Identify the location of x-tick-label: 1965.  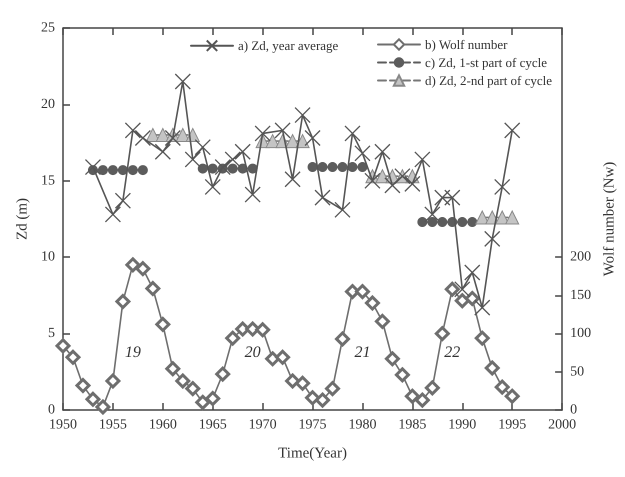
(212, 425).